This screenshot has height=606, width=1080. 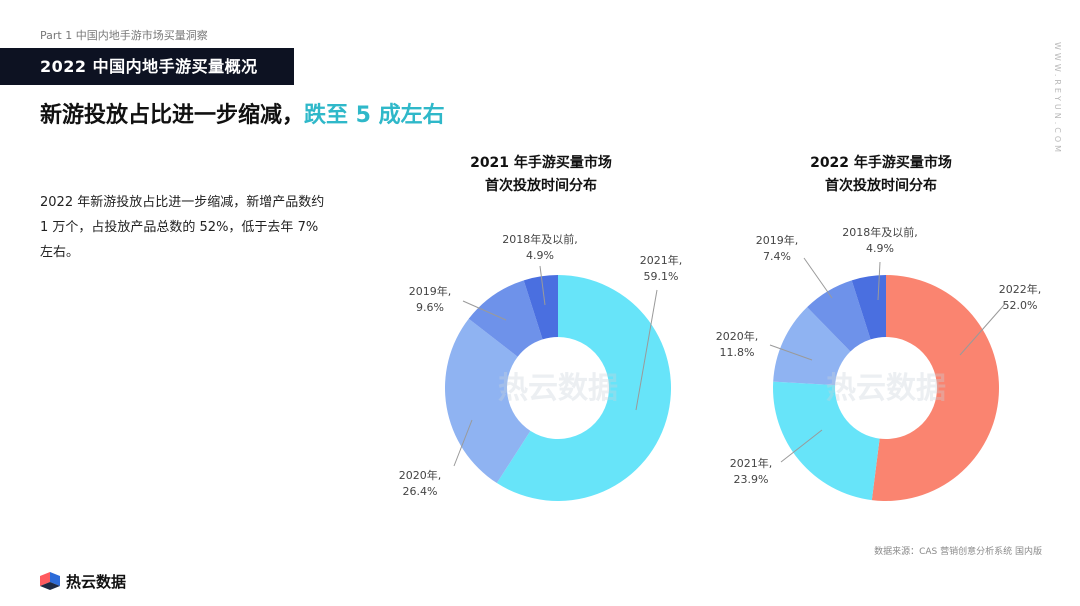 What do you see at coordinates (881, 186) in the screenshot?
I see `chart-2022-title-line2: 首次投放时间分布` at bounding box center [881, 186].